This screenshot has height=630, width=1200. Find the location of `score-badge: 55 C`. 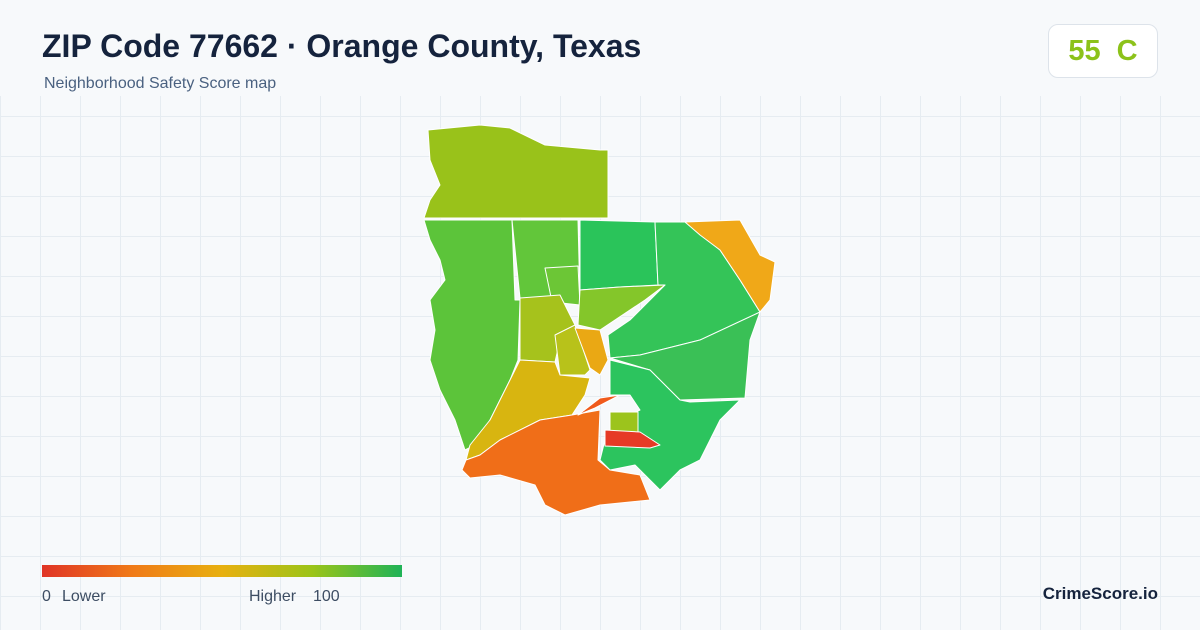

score-badge: 55 C is located at coordinates (1103, 51).